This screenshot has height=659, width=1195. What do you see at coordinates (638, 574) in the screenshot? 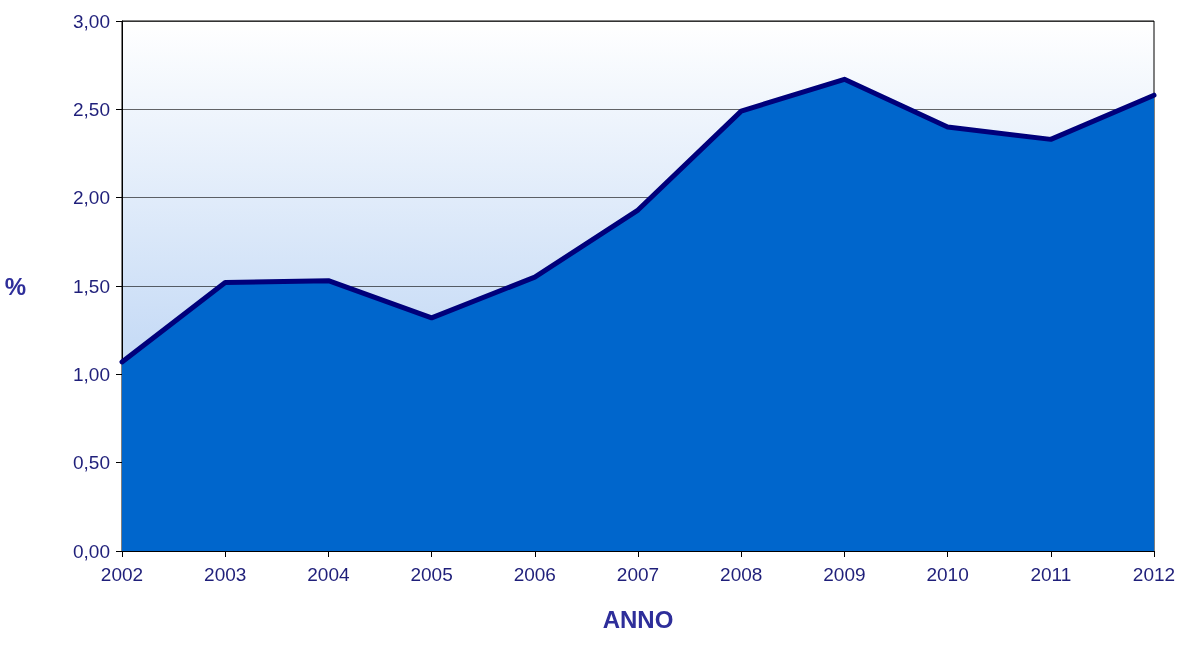
I see `x-tick-label: 2007` at bounding box center [638, 574].